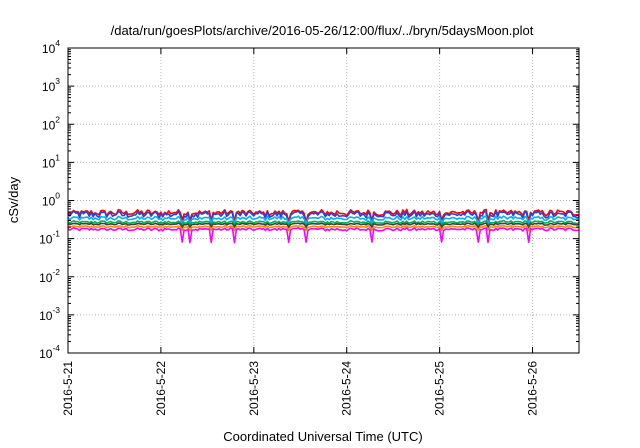  I want to click on y-tick-exponent: 4, so click(57, 43).